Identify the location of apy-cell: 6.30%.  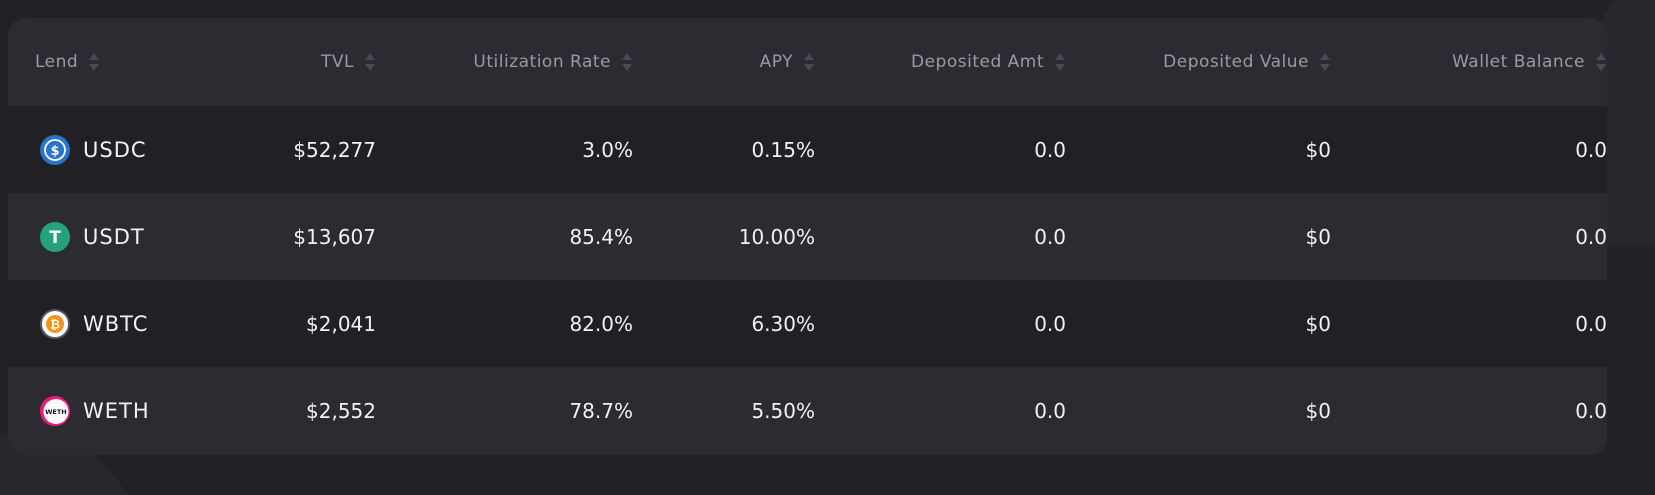
(724, 323).